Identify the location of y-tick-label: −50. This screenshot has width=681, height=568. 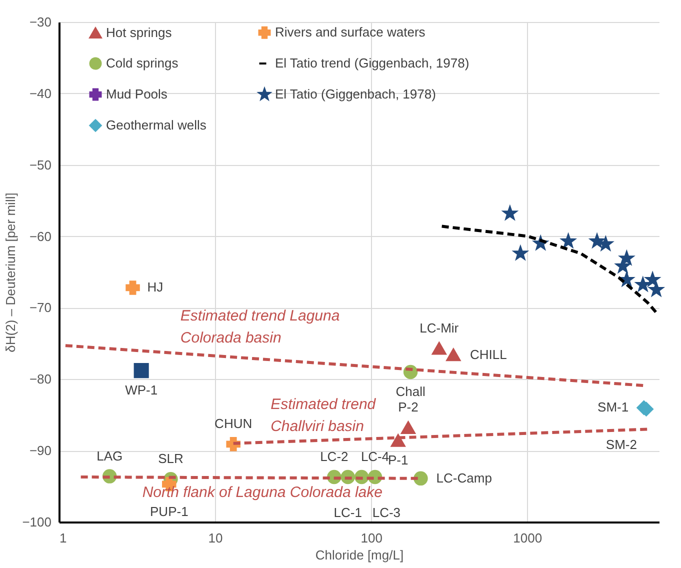
(40, 164).